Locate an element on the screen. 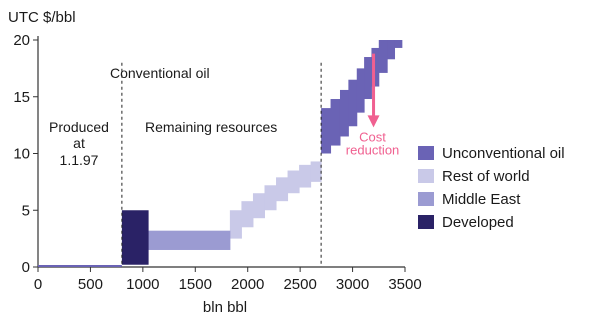 Image resolution: width=595 pixels, height=320 pixels. x-tick-label: 0 is located at coordinates (38, 284).